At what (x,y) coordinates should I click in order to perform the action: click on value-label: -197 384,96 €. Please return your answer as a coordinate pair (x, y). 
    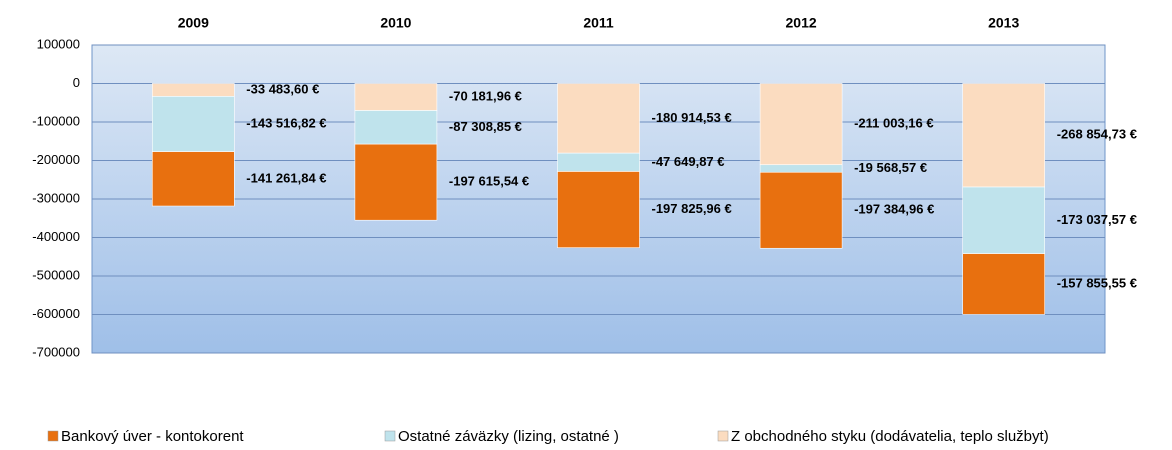
    Looking at the image, I should click on (894, 209).